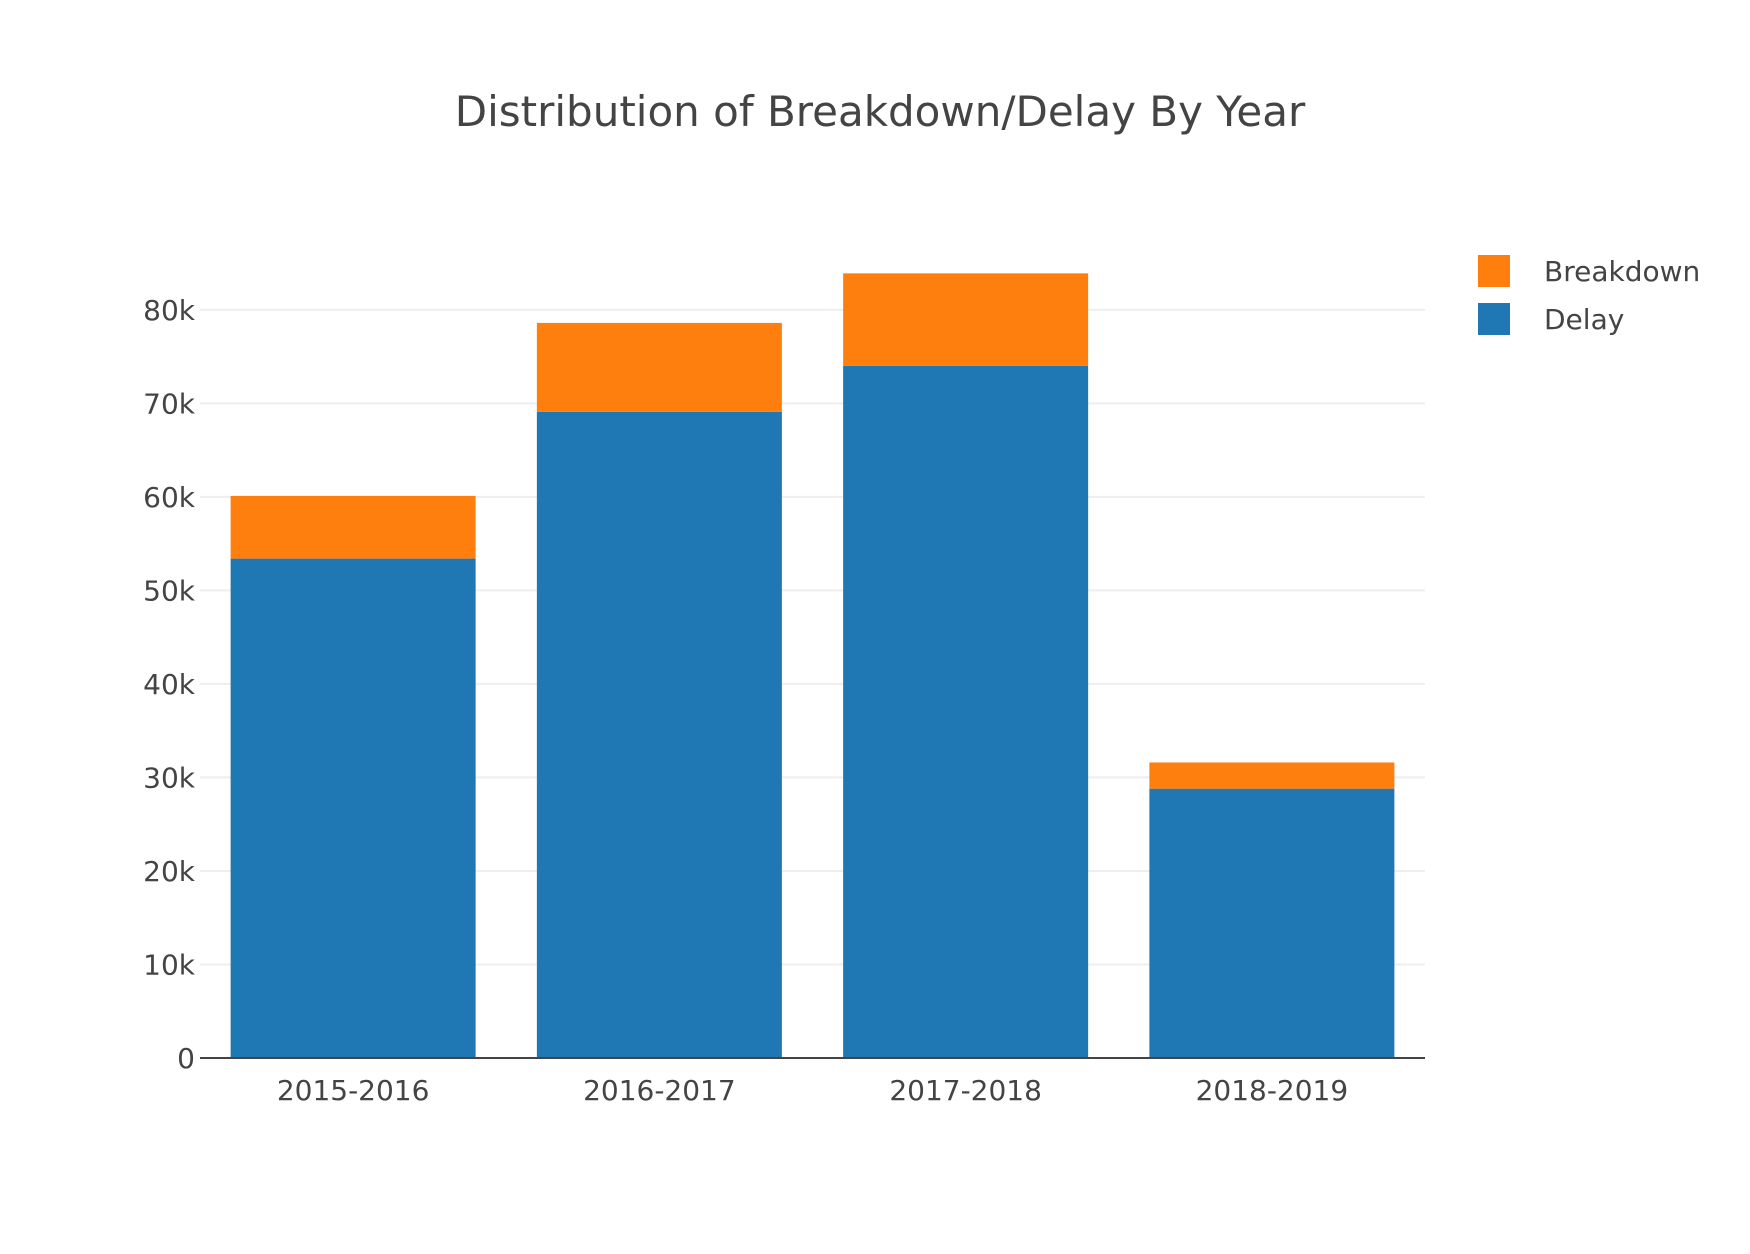  Describe the element at coordinates (1272, 1090) in the screenshot. I see `x-tick-label: 2018-2019` at that location.